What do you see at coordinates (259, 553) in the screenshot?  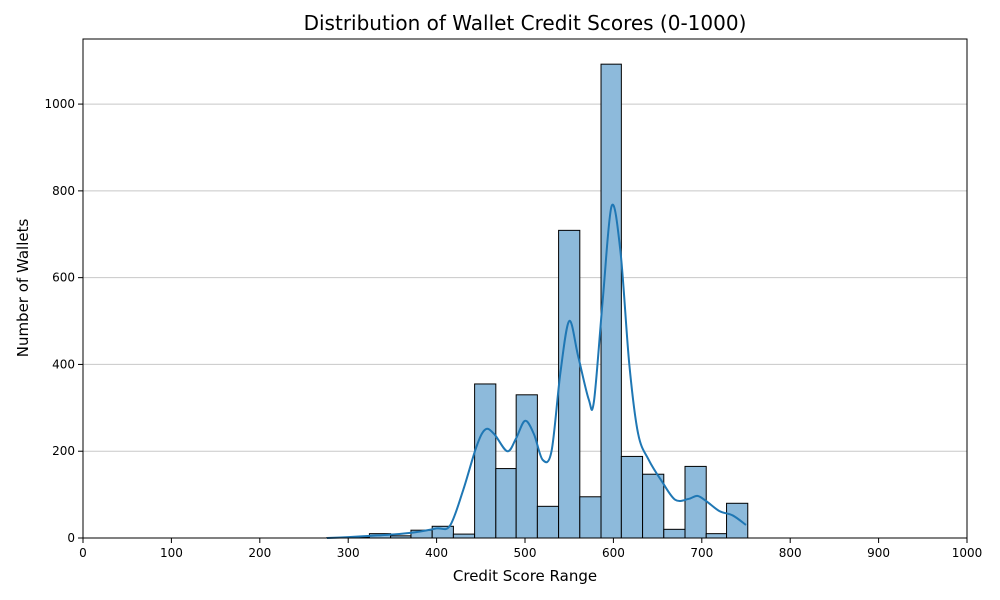 I see `x-tick-label: 200` at bounding box center [259, 553].